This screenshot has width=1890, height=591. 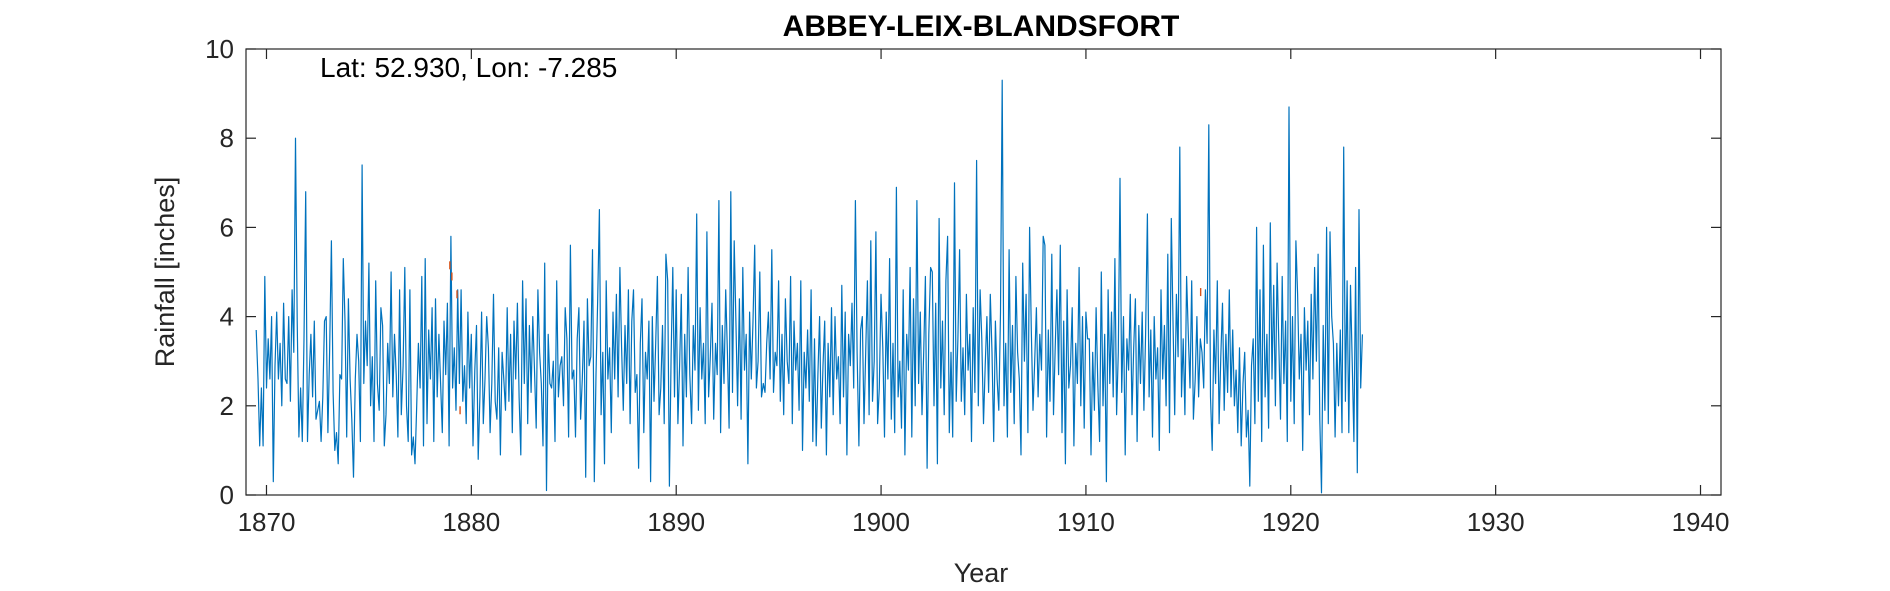 I want to click on x-axis-label: Year, so click(x=981, y=573).